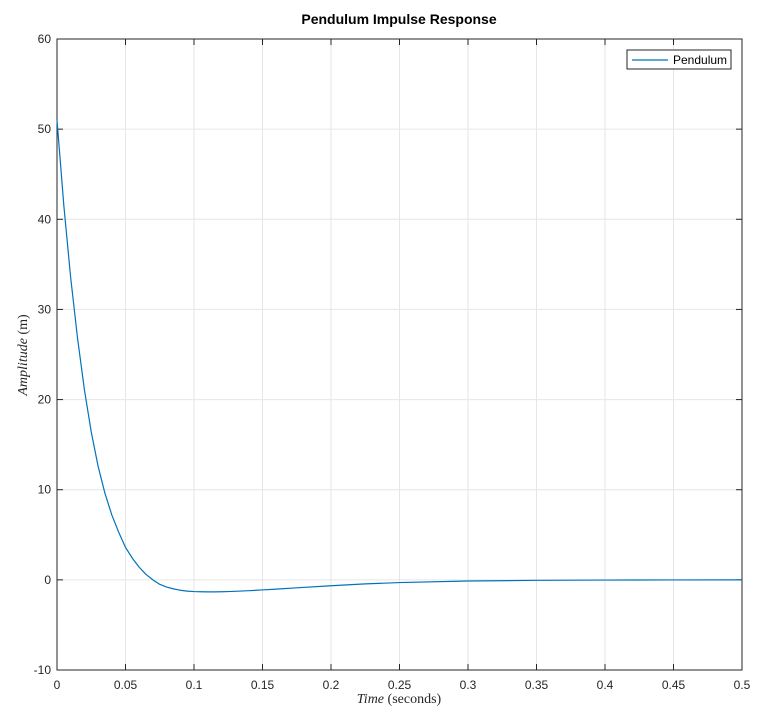  Describe the element at coordinates (23, 367) in the screenshot. I see `y-axis-label-italic: Amplitude` at that location.